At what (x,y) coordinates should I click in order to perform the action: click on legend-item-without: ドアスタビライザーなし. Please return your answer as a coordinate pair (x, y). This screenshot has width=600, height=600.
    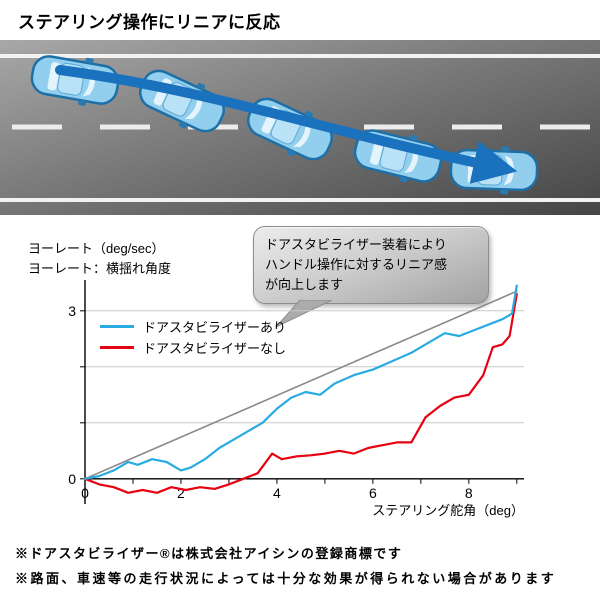
    Looking at the image, I should click on (193, 347).